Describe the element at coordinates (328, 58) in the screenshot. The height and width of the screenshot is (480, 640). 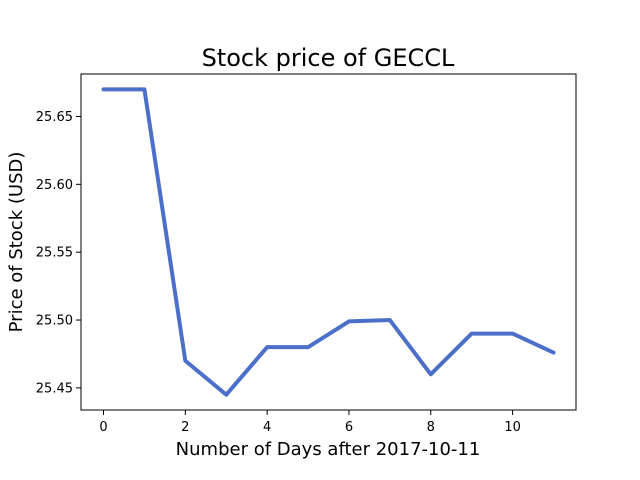
I see `chart-title: Stock price of GECCL` at that location.